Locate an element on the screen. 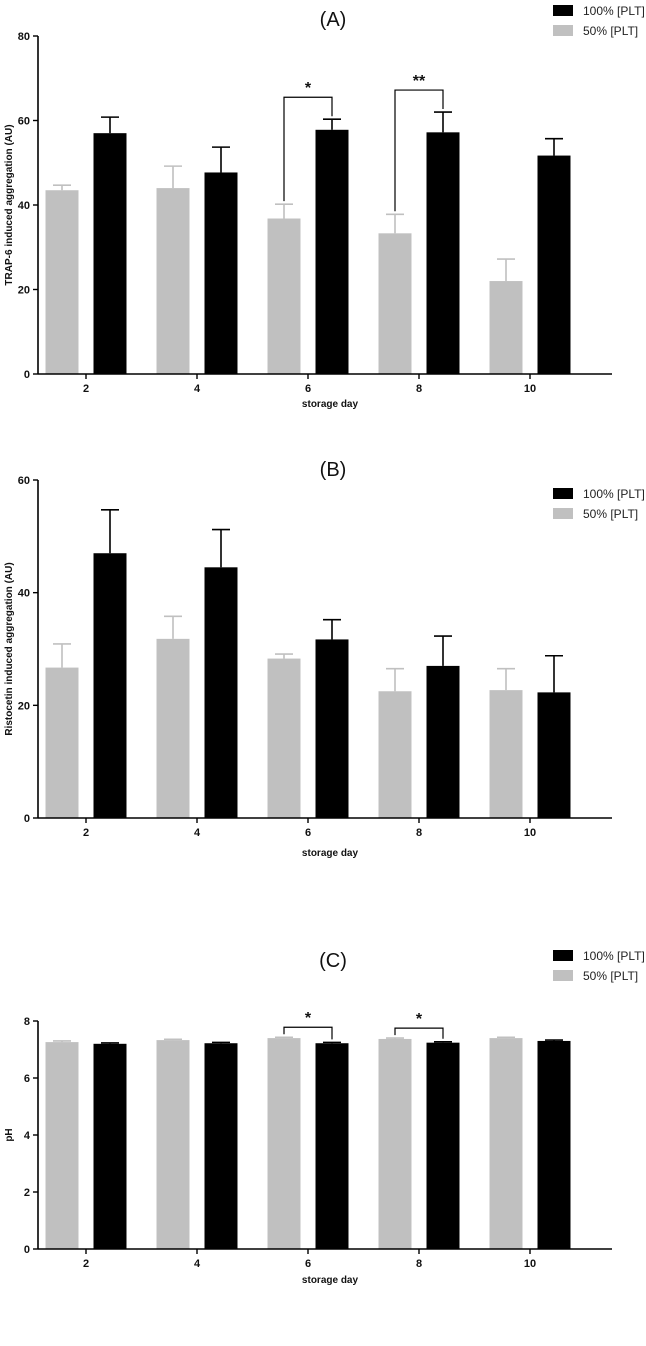  y-axis-label: TRAP-6 induced aggregation (AU) is located at coordinates (9, 204).